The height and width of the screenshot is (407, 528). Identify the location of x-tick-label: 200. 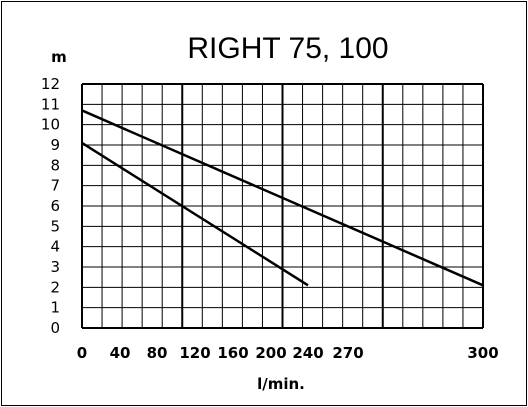
(270, 353).